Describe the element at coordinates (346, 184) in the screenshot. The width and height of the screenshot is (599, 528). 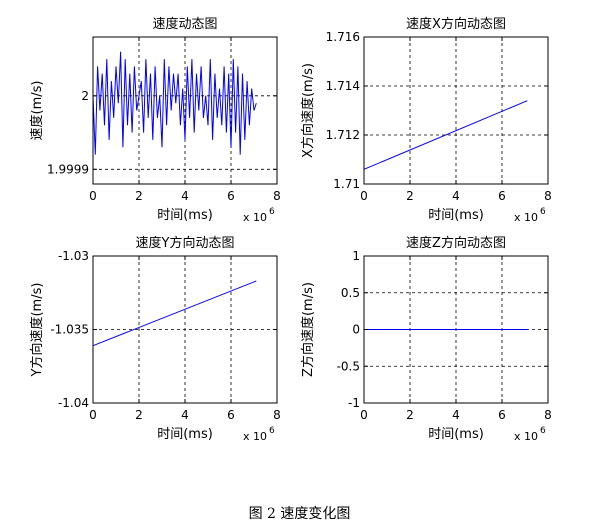
I see `y-tick-label: 1.71` at that location.